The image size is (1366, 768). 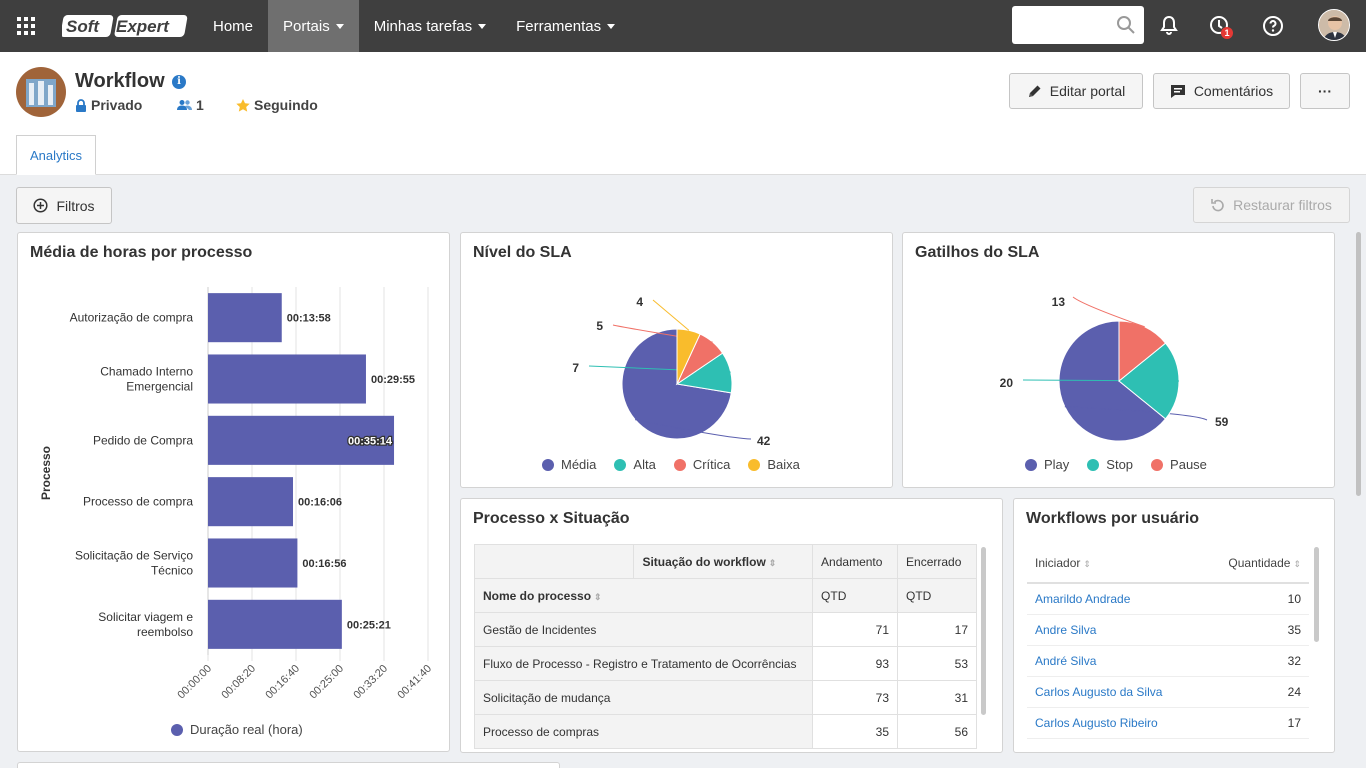 I want to click on table-subheader-row: Nome do processo ⇕ QTD QTD, so click(x=725, y=595).